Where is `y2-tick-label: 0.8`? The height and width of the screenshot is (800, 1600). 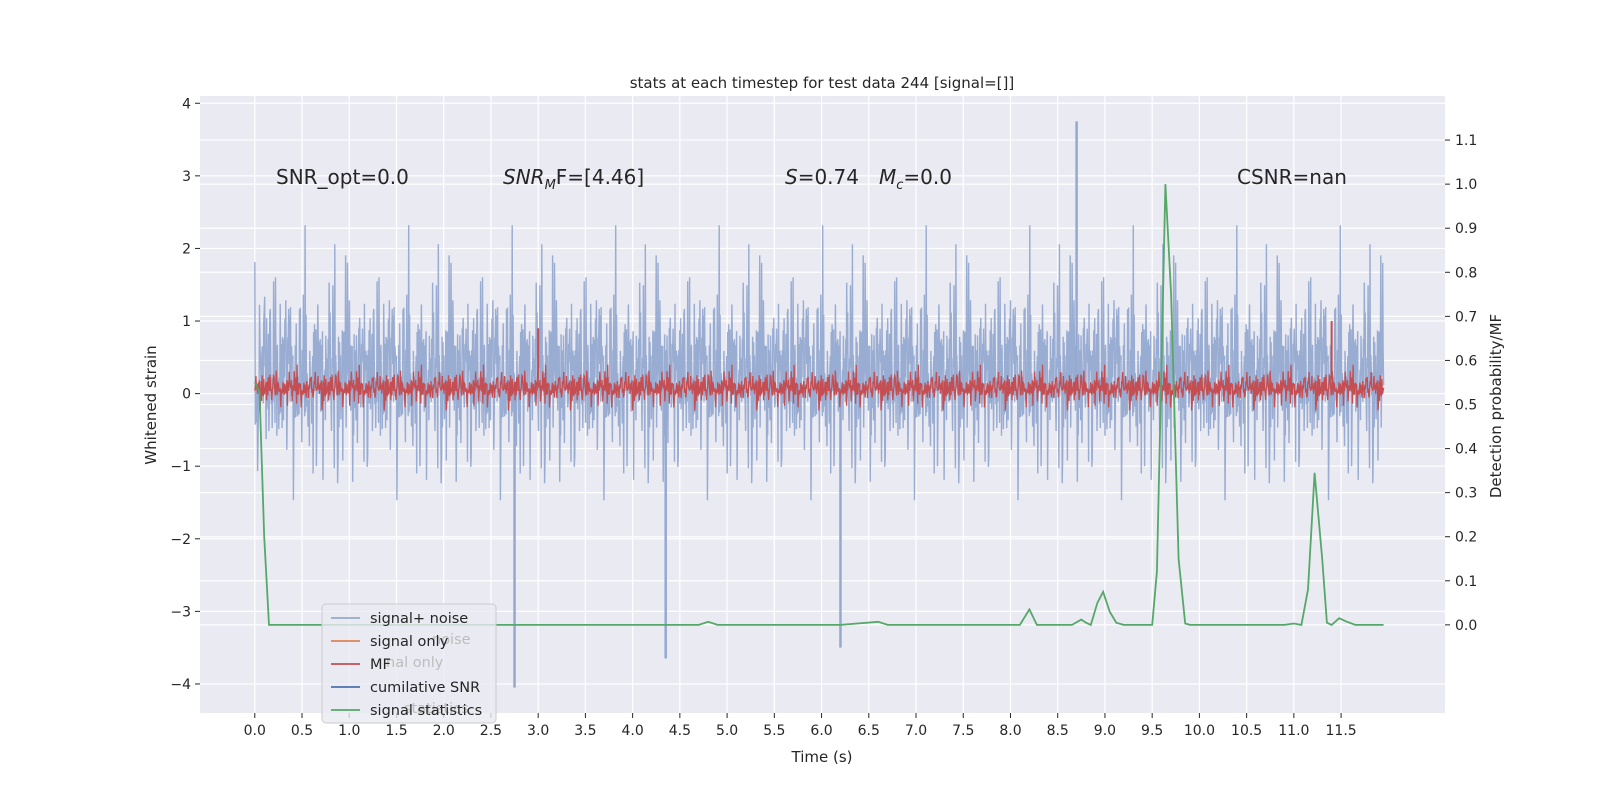
y2-tick-label: 0.8 is located at coordinates (1466, 273).